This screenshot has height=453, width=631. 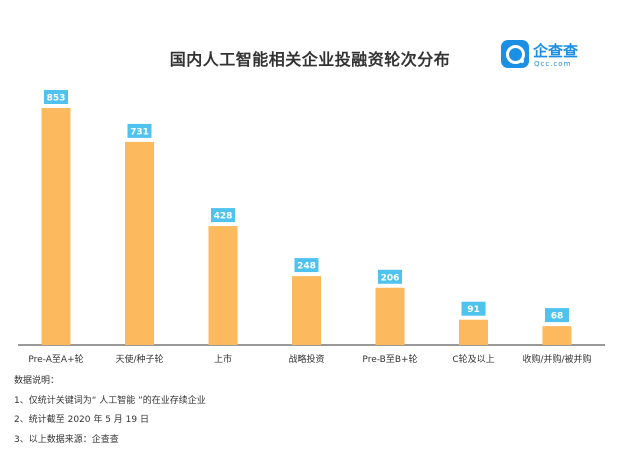 What do you see at coordinates (81, 420) in the screenshot?
I see `note-item: 2、统计截至 2020 年 5 月 19 日` at bounding box center [81, 420].